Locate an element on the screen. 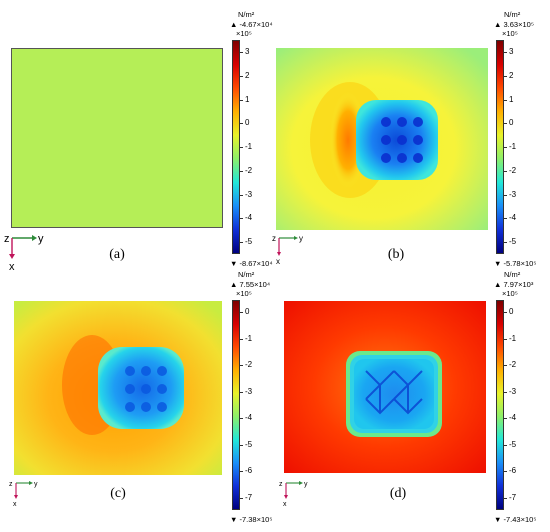 The image size is (550, 532). colorbar-tick-label: 2 is located at coordinates (247, 75).